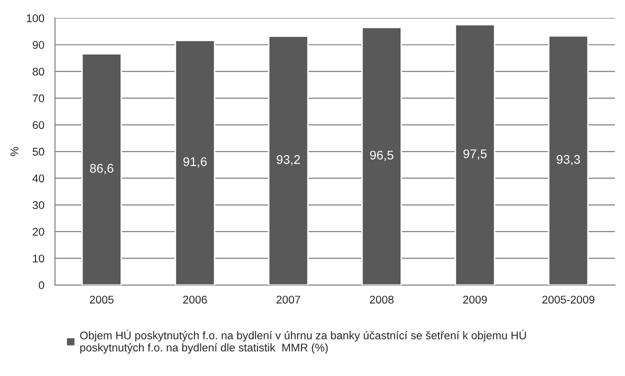 This screenshot has height=376, width=625. Describe the element at coordinates (38, 232) in the screenshot. I see `y-tick-label: 20` at that location.